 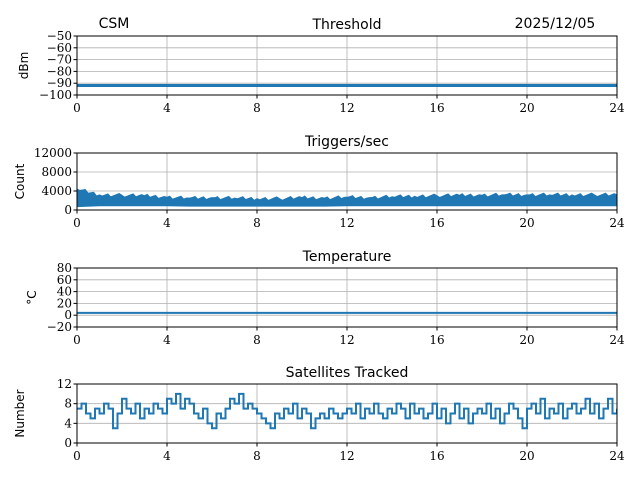 I want to click on y-axis-label: Number, so click(x=20, y=413).